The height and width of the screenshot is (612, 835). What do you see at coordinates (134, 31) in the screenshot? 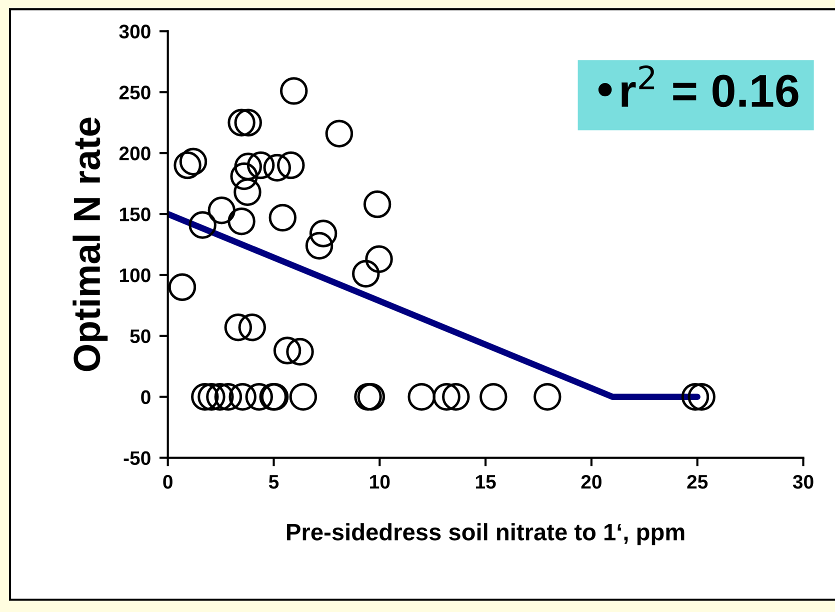
I see `y-tick-label: 300` at bounding box center [134, 31].